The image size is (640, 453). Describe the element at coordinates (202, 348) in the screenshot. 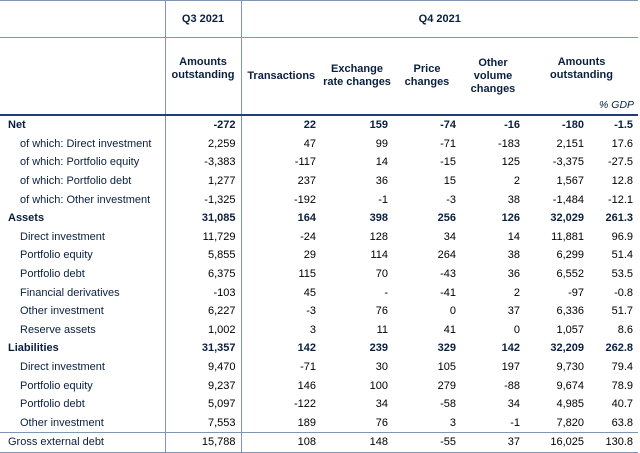

I see `cell-value: 31,357` at that location.